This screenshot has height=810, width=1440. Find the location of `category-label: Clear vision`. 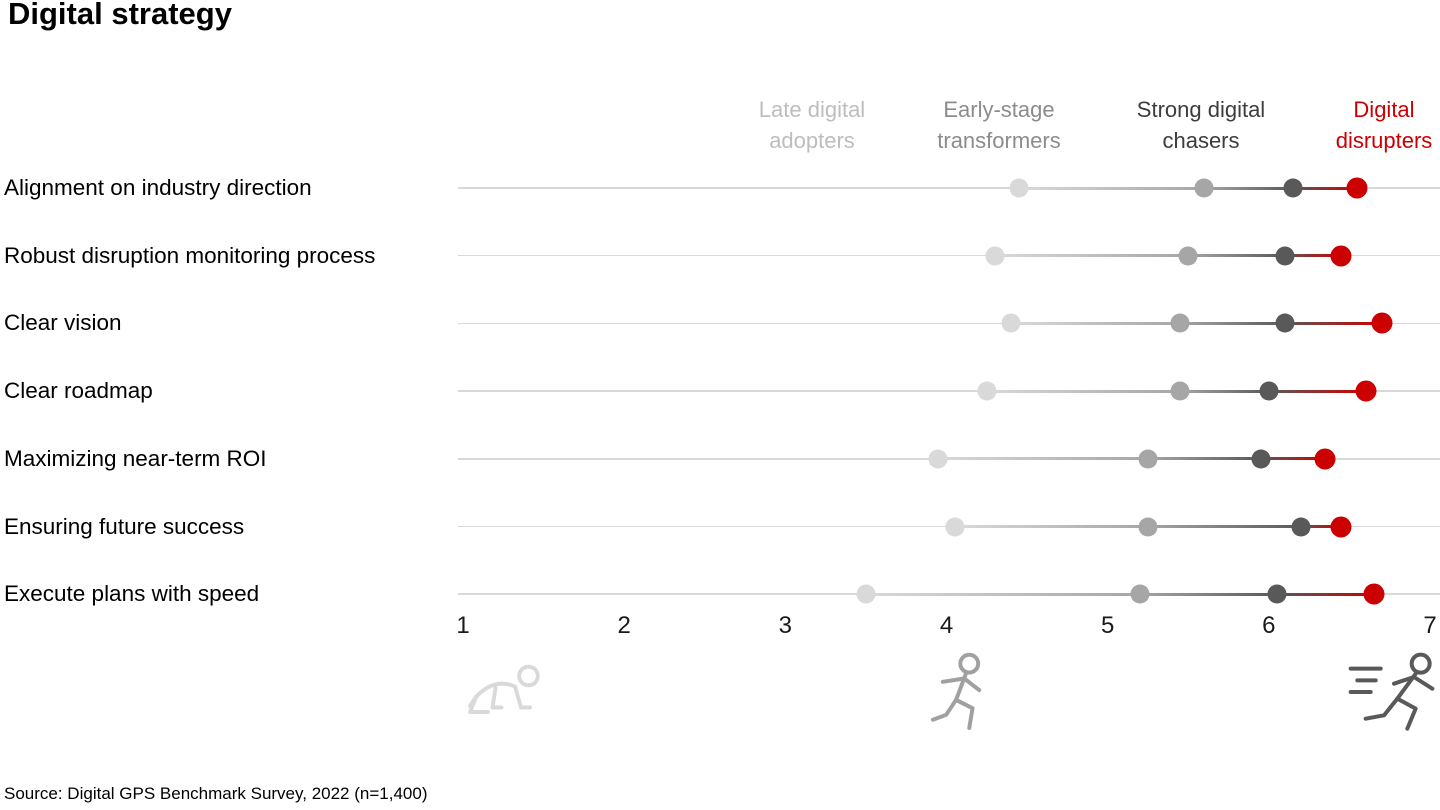

category-label: Clear vision is located at coordinates (63, 323).